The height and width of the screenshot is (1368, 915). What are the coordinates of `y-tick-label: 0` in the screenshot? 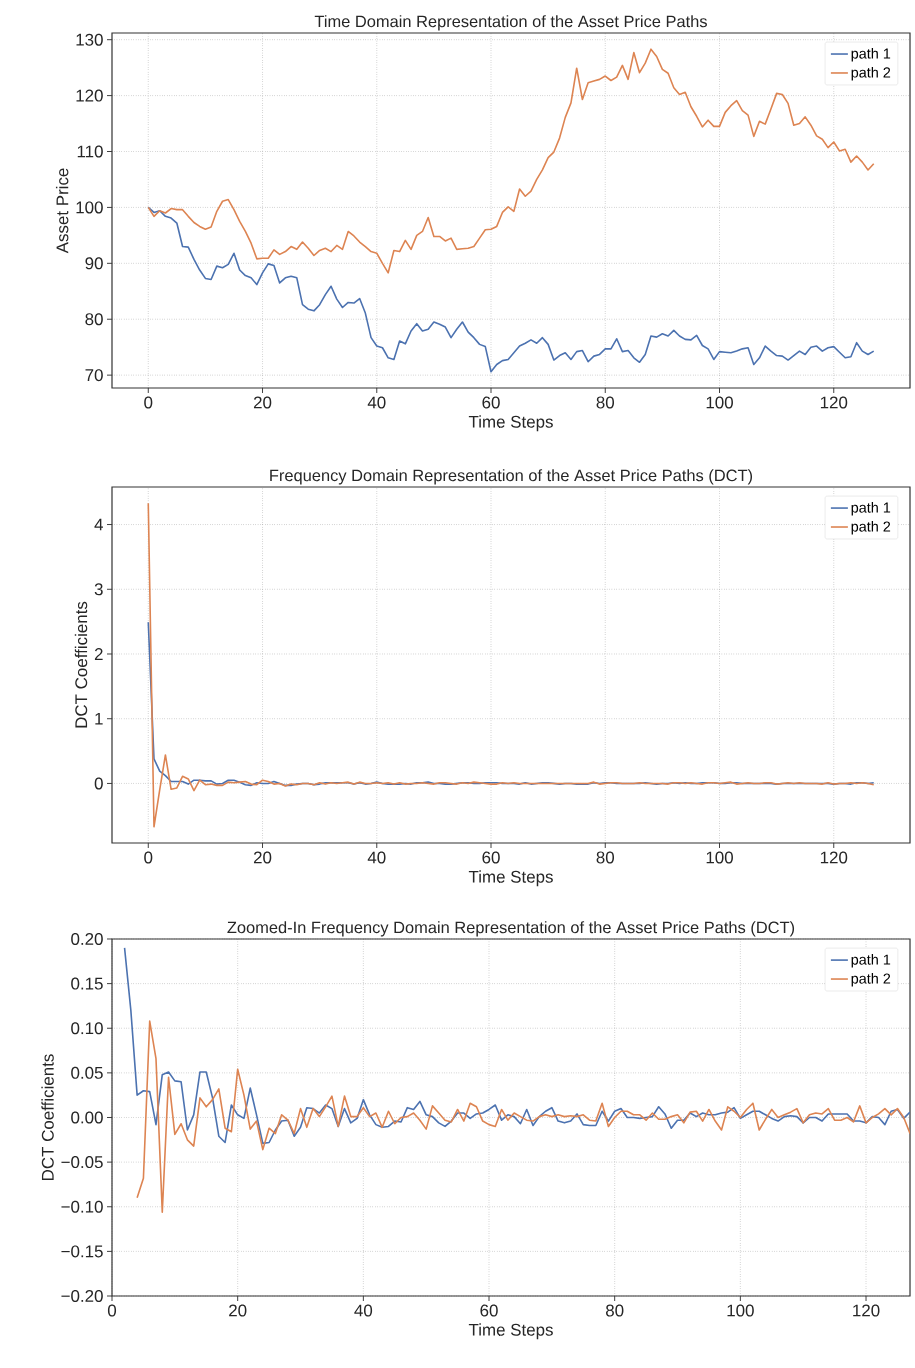 It's located at (98, 783).